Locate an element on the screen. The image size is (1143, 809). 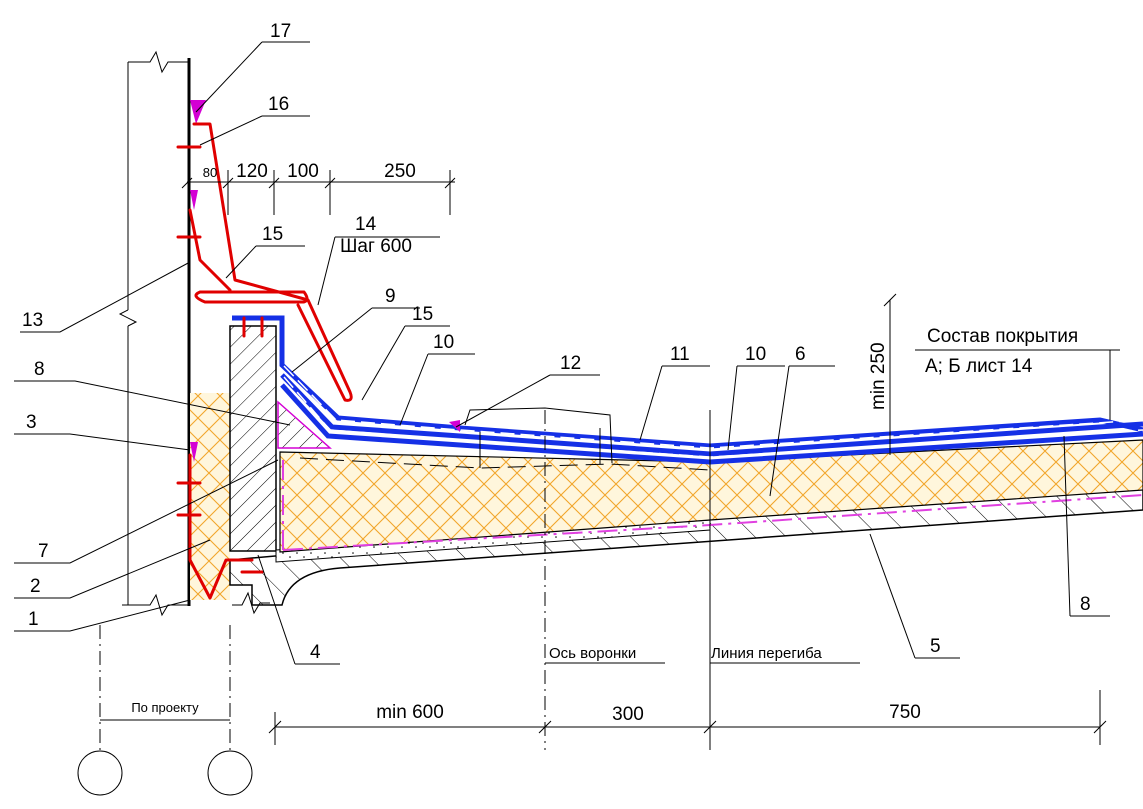
bottom-dimensions: min 600 300 750 is located at coordinates (687, 717).